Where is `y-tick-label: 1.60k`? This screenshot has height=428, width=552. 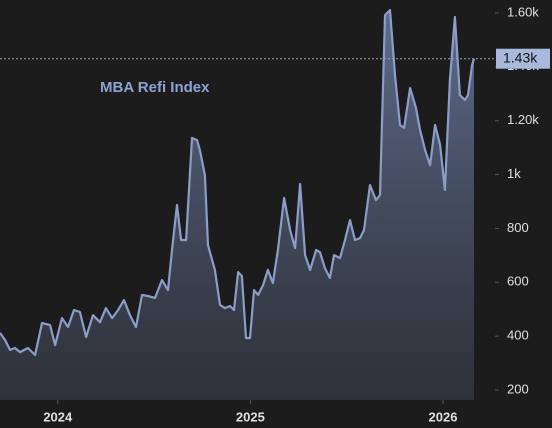 y-tick-label: 1.60k is located at coordinates (523, 11).